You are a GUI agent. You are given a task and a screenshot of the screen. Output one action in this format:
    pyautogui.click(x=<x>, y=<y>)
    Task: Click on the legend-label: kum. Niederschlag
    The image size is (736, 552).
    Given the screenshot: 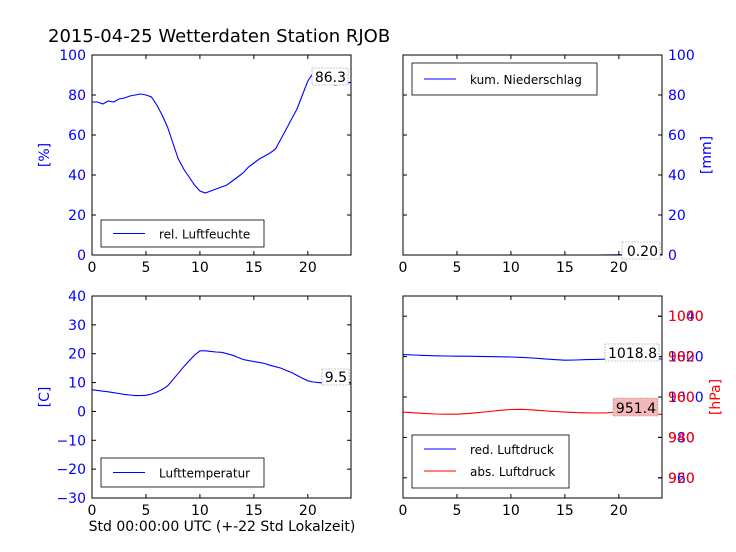 What is the action you would take?
    pyautogui.click(x=526, y=80)
    